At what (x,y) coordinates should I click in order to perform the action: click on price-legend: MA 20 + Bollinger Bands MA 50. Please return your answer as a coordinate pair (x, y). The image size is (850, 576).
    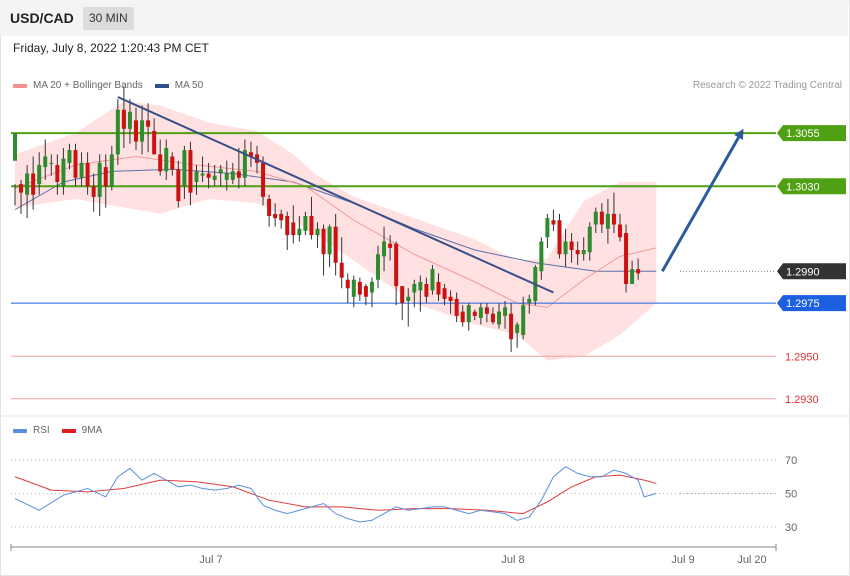
    Looking at the image, I should click on (108, 85).